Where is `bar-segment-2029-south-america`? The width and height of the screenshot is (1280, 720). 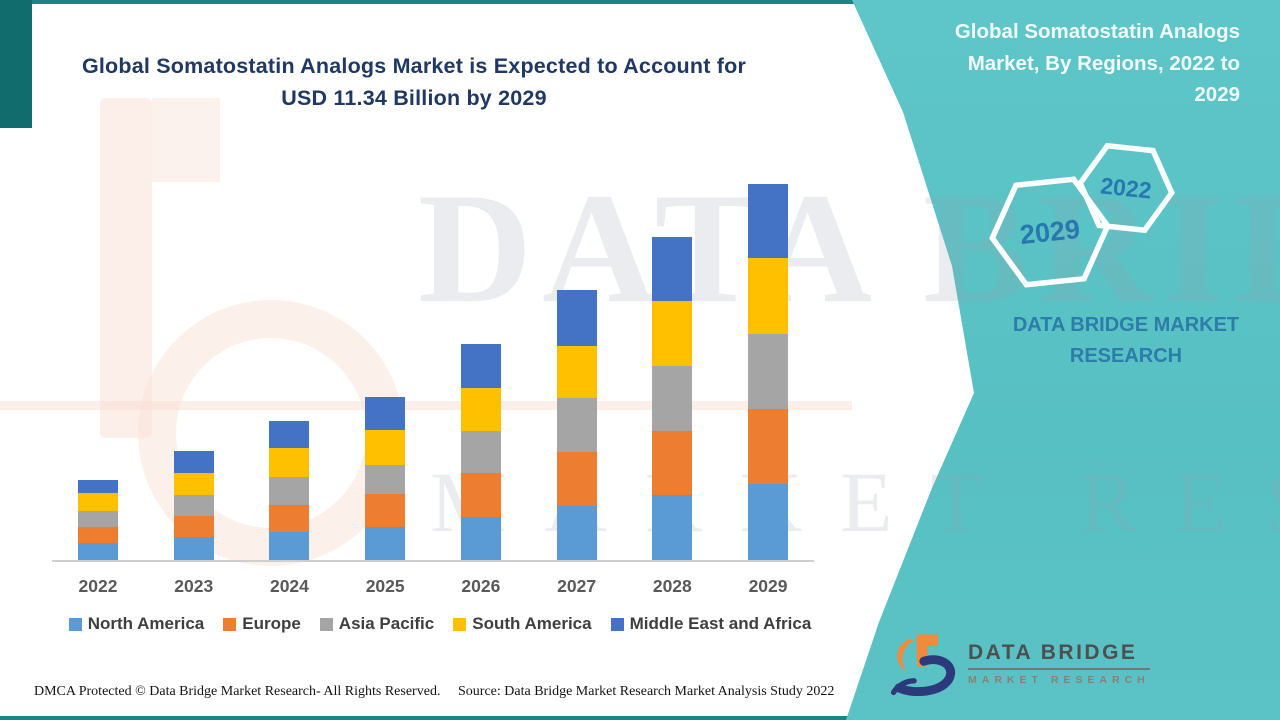 bar-segment-2029-south-america is located at coordinates (768, 296).